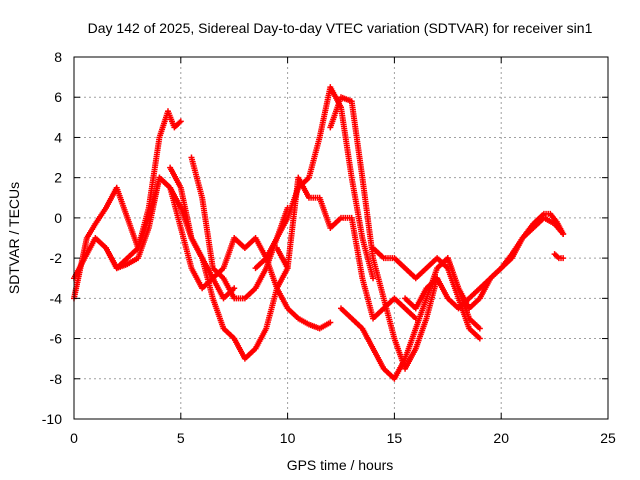 This screenshot has width=640, height=480. I want to click on y-tick-label: -4, so click(56, 298).